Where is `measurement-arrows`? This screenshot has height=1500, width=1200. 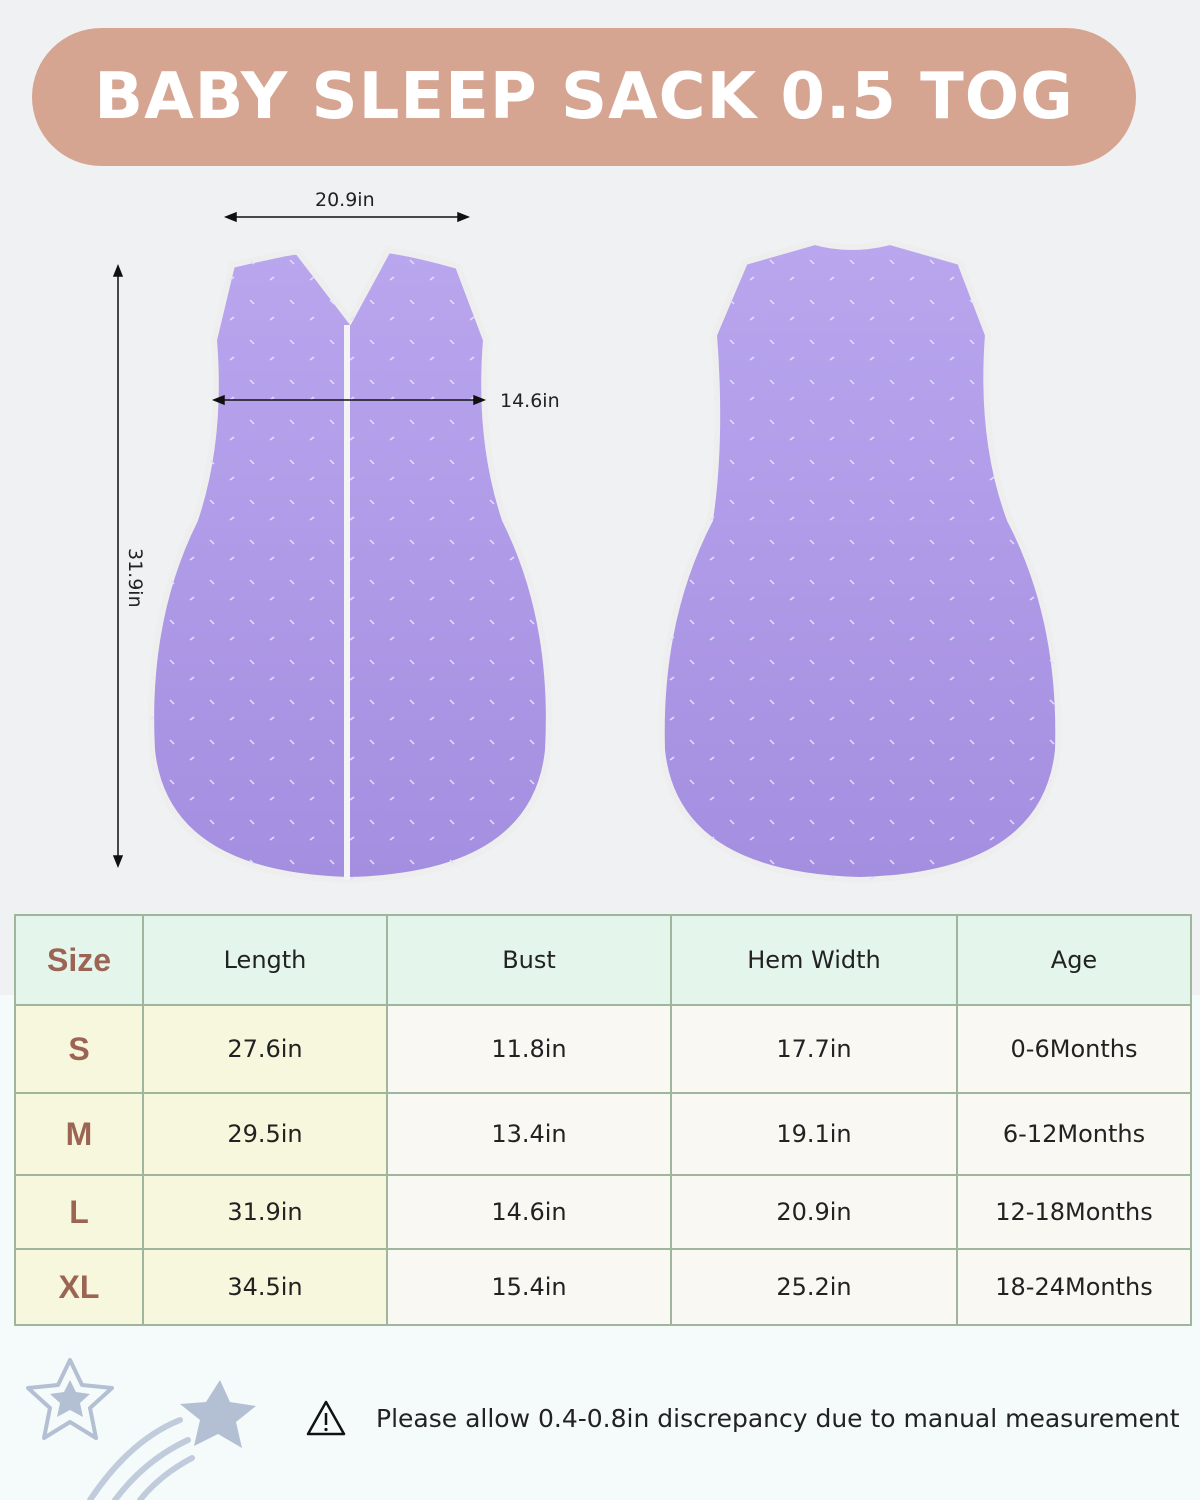 measurement-arrows is located at coordinates (299, 540).